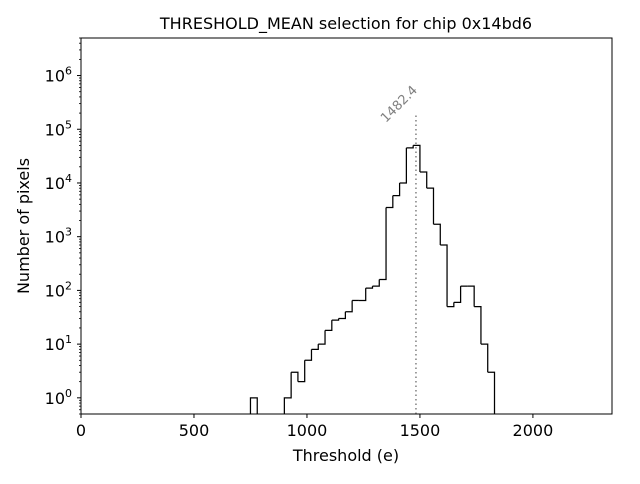 The image size is (640, 484). What do you see at coordinates (345, 455) in the screenshot?
I see `x-axis-label: Threshold (e)` at bounding box center [345, 455].